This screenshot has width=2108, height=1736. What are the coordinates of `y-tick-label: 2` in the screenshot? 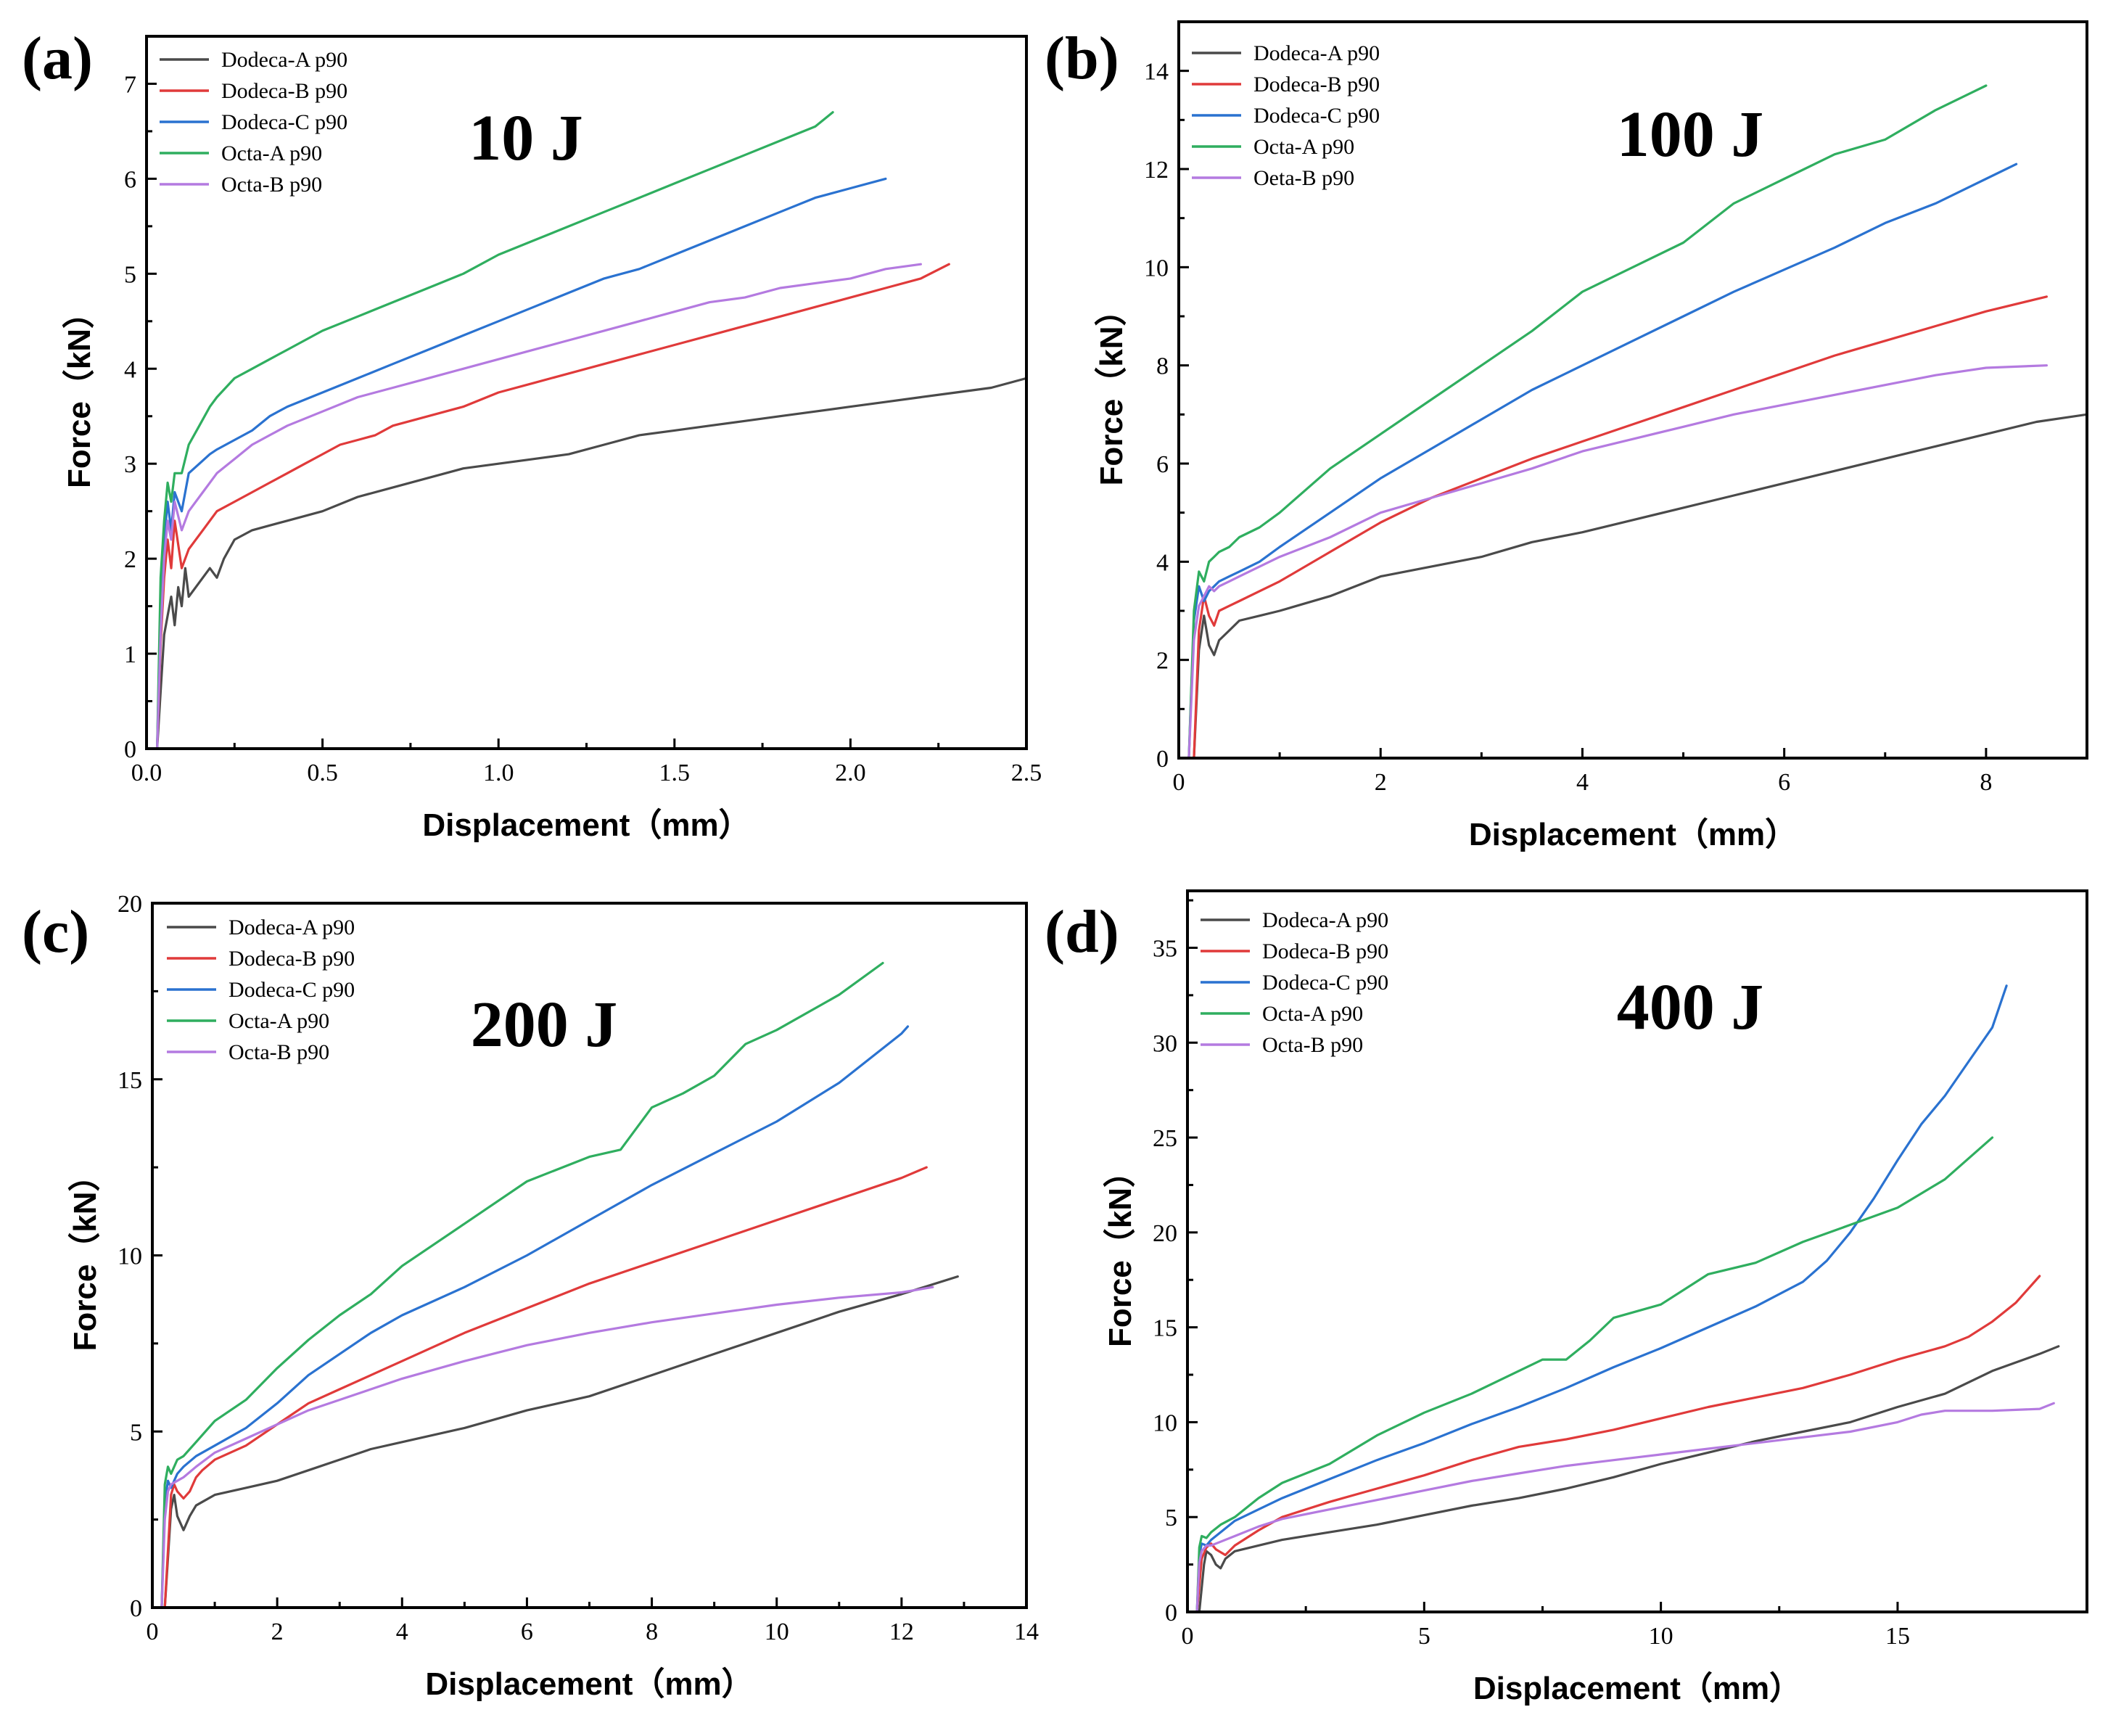 It's located at (130, 559).